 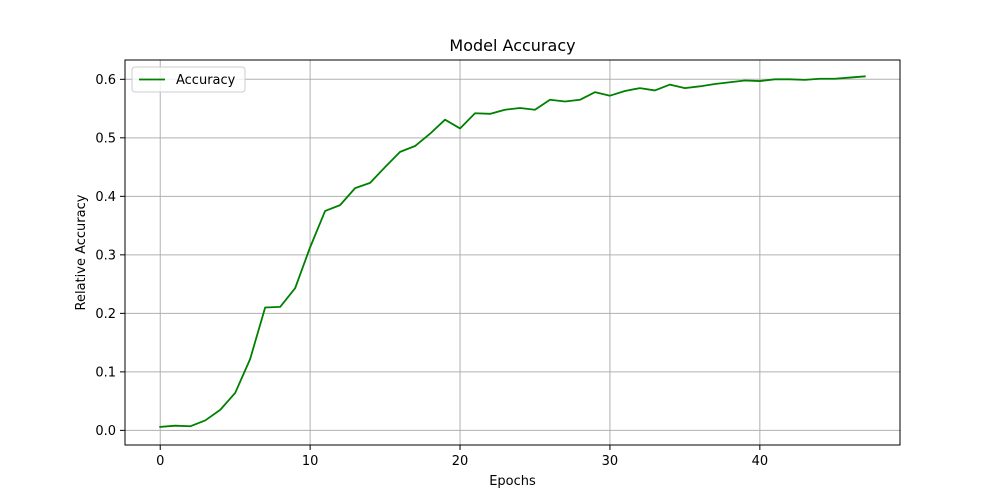 What do you see at coordinates (610, 461) in the screenshot?
I see `x-tick-label: 30` at bounding box center [610, 461].